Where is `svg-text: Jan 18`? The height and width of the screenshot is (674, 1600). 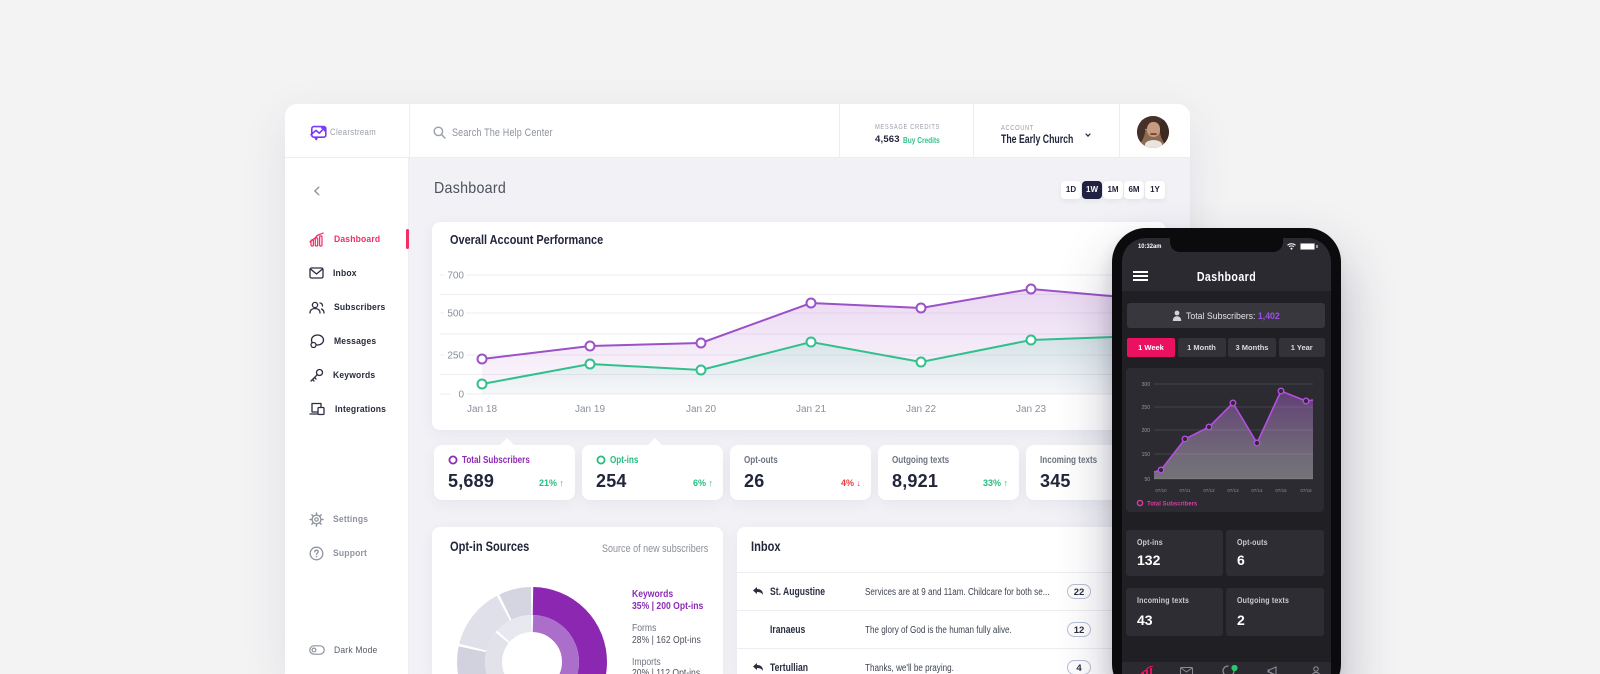 svg-text: Jan 18 is located at coordinates (482, 409).